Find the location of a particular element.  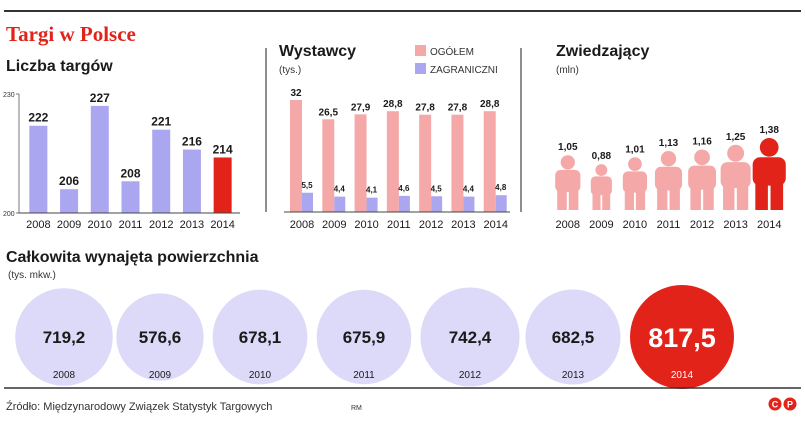

exhibitors-year-label: 2012 is located at coordinates (431, 225).